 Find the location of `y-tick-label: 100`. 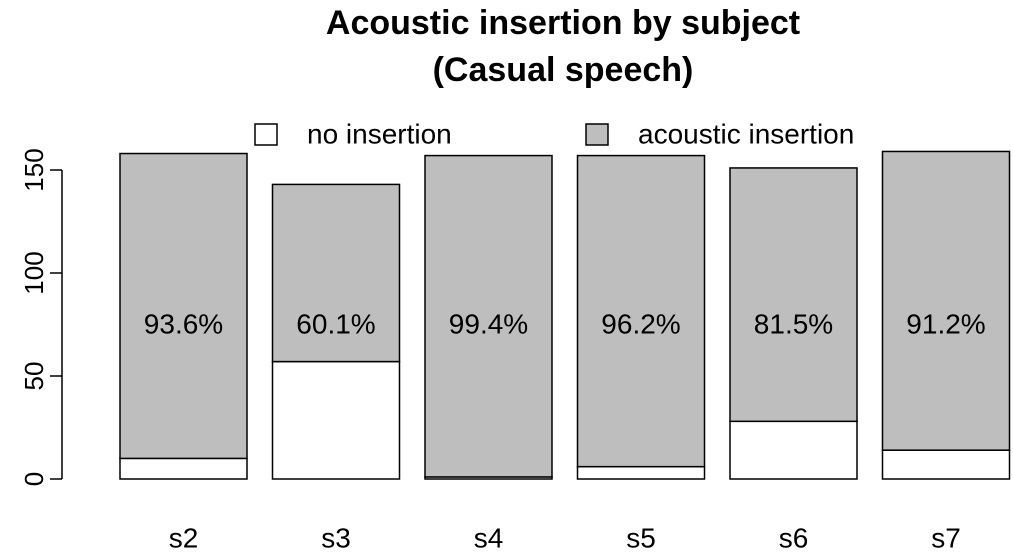

y-tick-label: 100 is located at coordinates (34, 272).